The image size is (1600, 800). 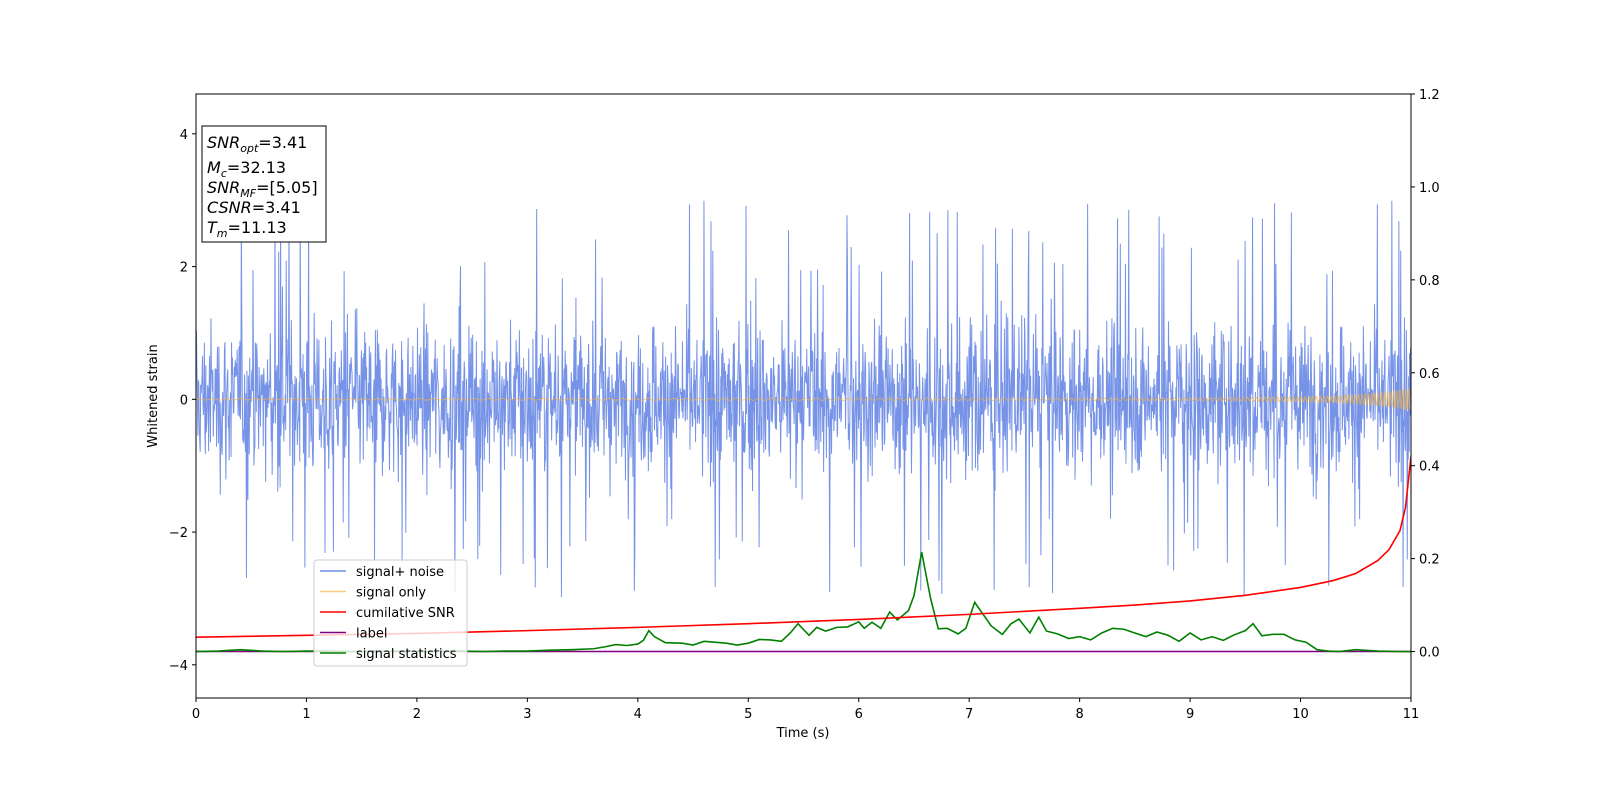 I want to click on y-tick-label: −4, so click(x=178, y=666).